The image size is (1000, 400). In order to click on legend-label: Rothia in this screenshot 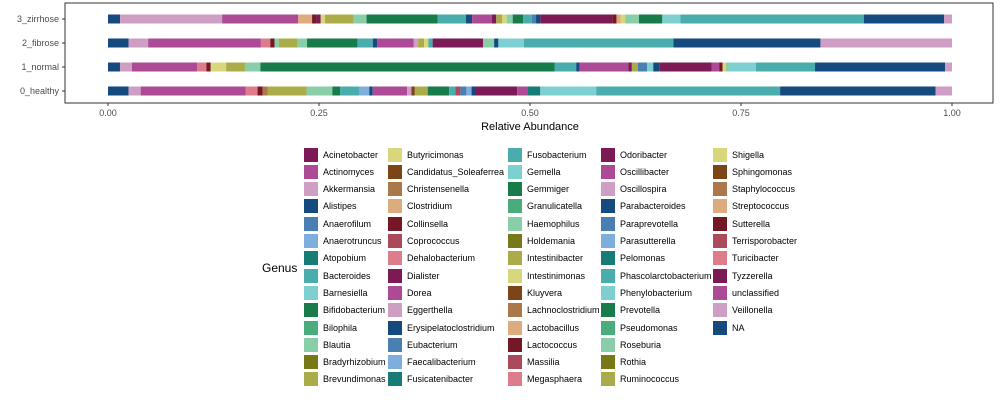, I will do `click(633, 362)`.